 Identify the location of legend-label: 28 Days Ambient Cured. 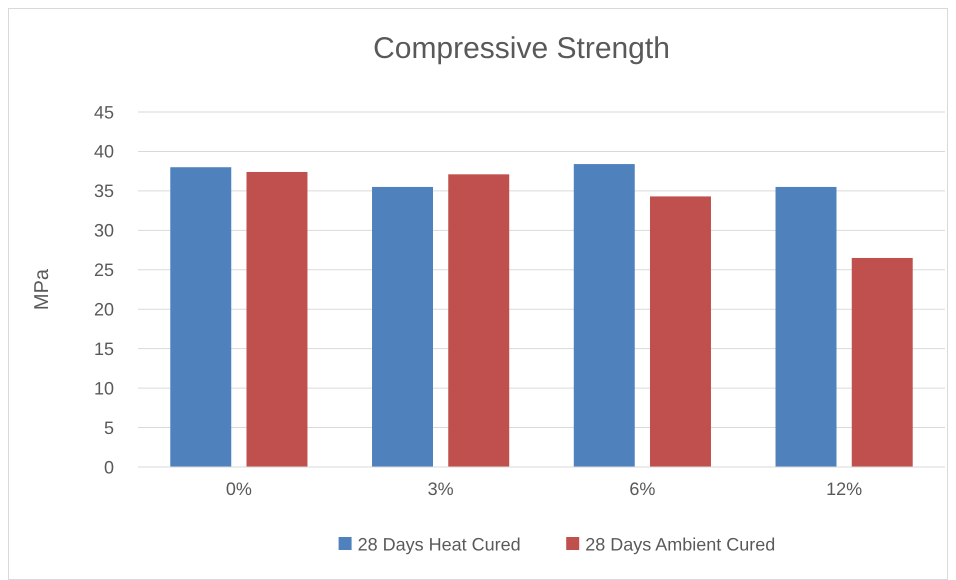
(680, 544).